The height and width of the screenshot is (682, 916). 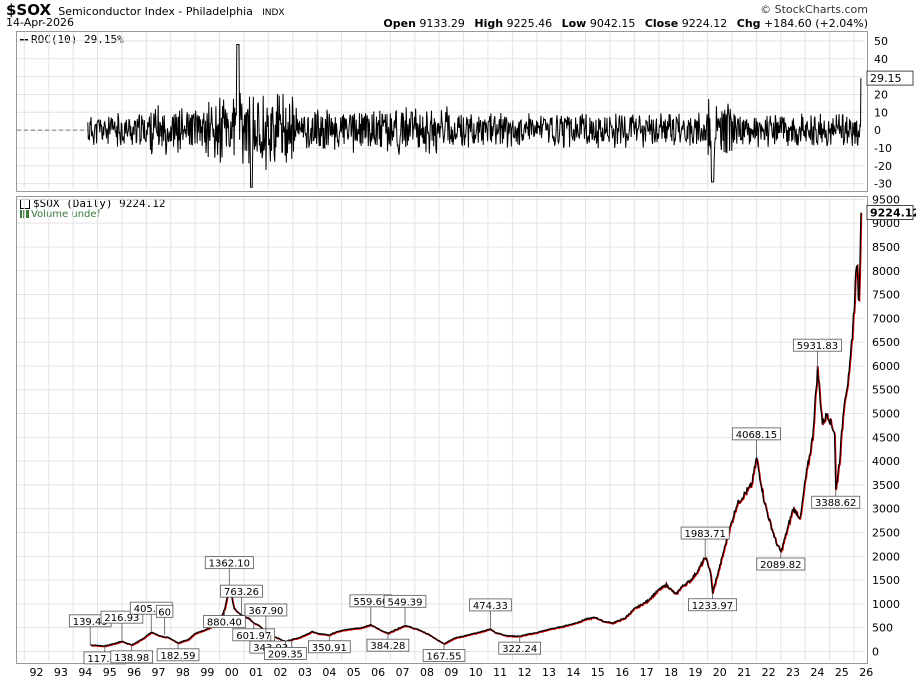 I want to click on price-y-tick-label: 3500, so click(x=886, y=485).